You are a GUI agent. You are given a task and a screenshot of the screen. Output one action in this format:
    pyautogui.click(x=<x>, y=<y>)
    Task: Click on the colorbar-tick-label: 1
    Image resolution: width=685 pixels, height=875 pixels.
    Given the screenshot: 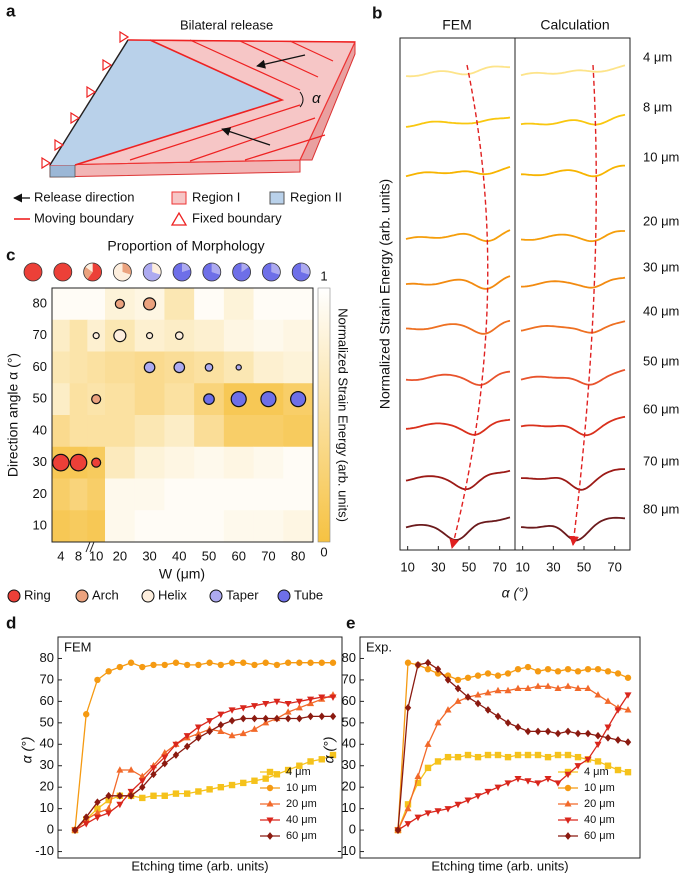 What is the action you would take?
    pyautogui.click(x=323, y=275)
    